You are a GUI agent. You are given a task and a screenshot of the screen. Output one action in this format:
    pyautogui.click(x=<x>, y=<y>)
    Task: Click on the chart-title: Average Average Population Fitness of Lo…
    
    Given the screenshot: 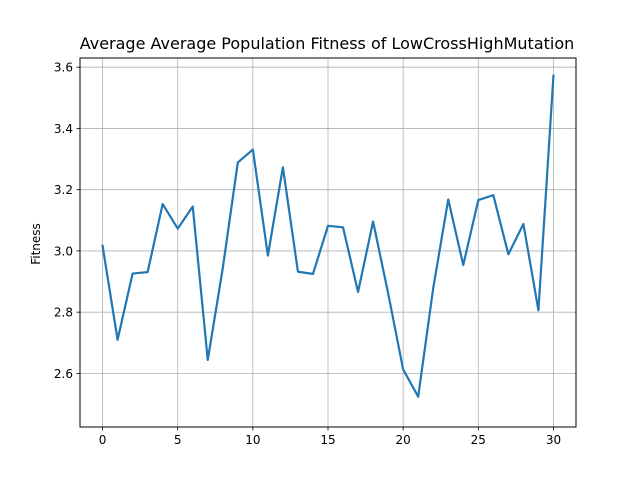 What is the action you would take?
    pyautogui.click(x=327, y=43)
    